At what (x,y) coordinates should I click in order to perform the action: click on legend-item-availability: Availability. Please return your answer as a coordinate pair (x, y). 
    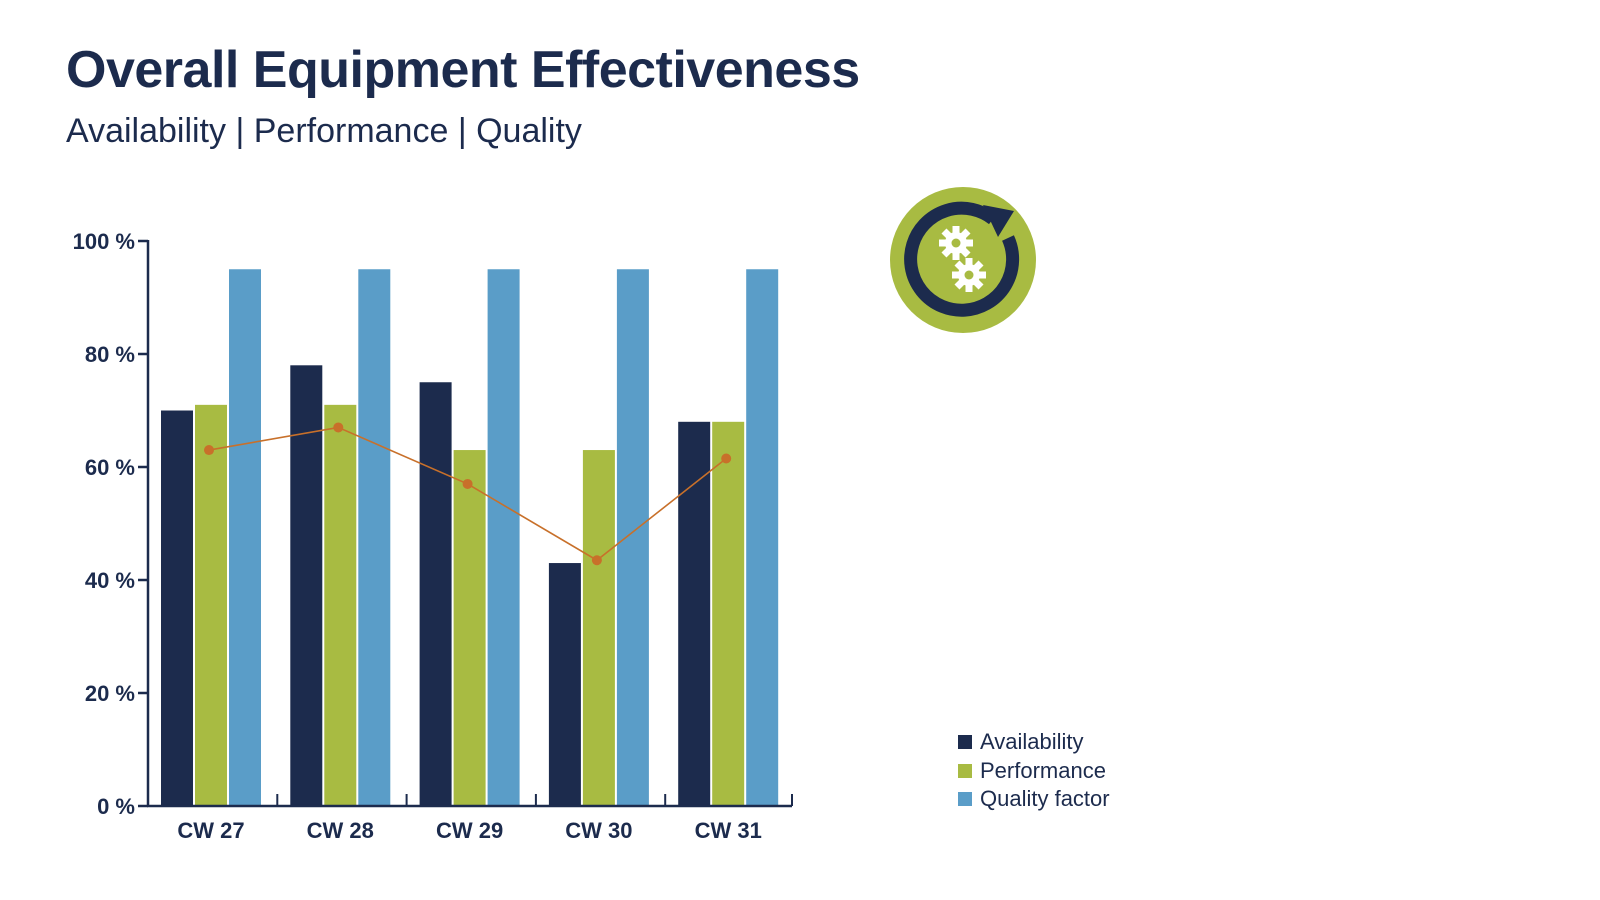
    Looking at the image, I should click on (1034, 742).